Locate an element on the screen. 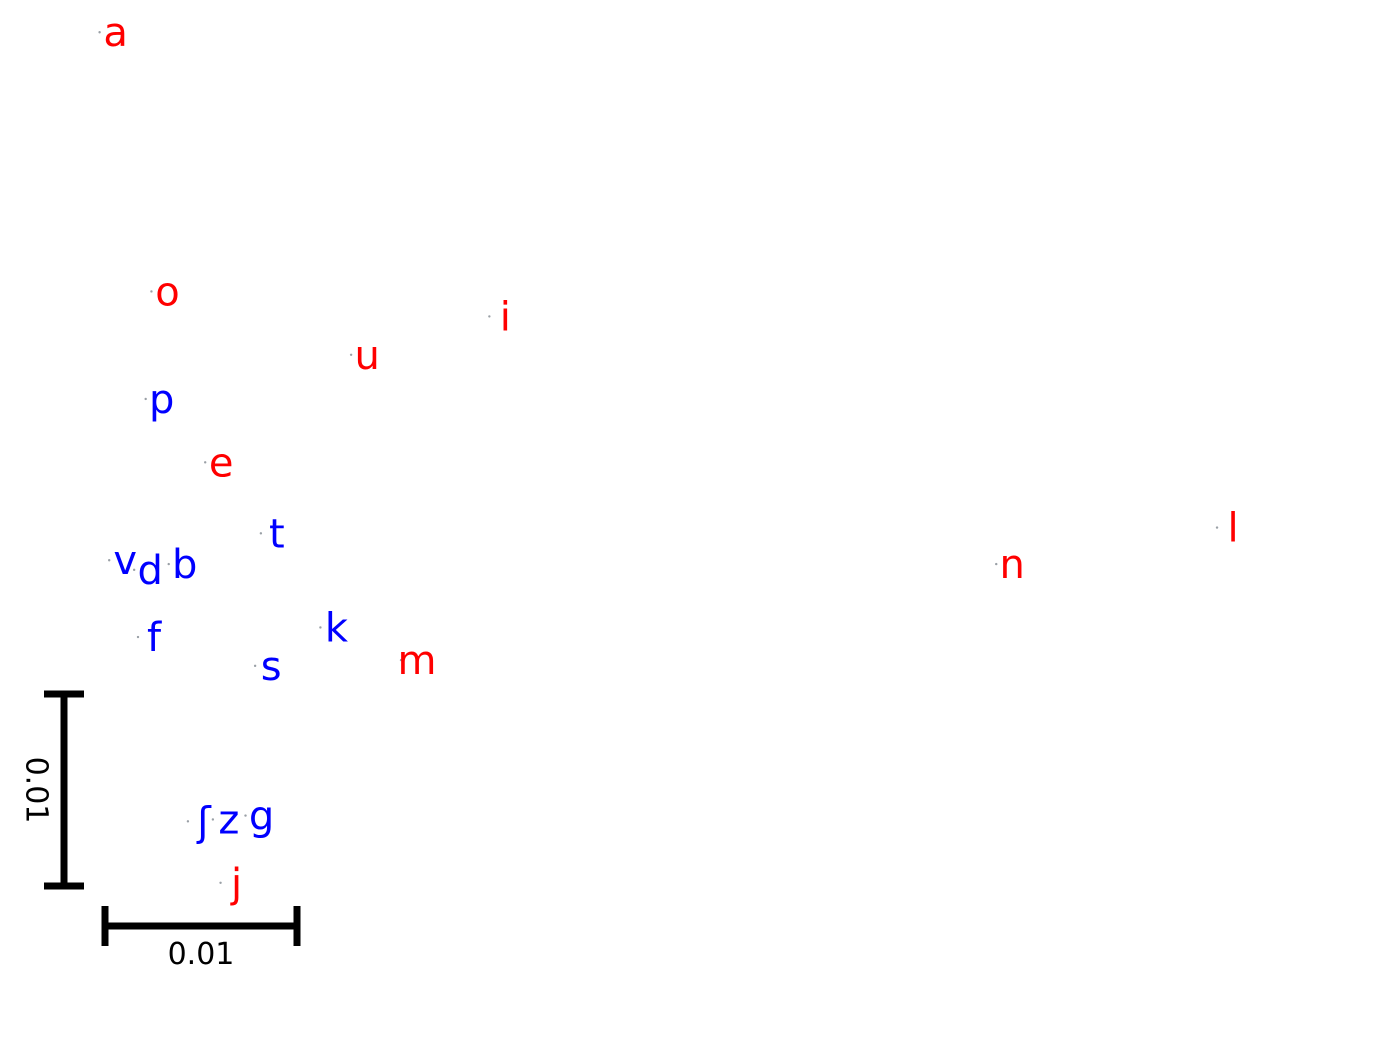 The image size is (1376, 1052). point-label: ʃ is located at coordinates (204, 822).